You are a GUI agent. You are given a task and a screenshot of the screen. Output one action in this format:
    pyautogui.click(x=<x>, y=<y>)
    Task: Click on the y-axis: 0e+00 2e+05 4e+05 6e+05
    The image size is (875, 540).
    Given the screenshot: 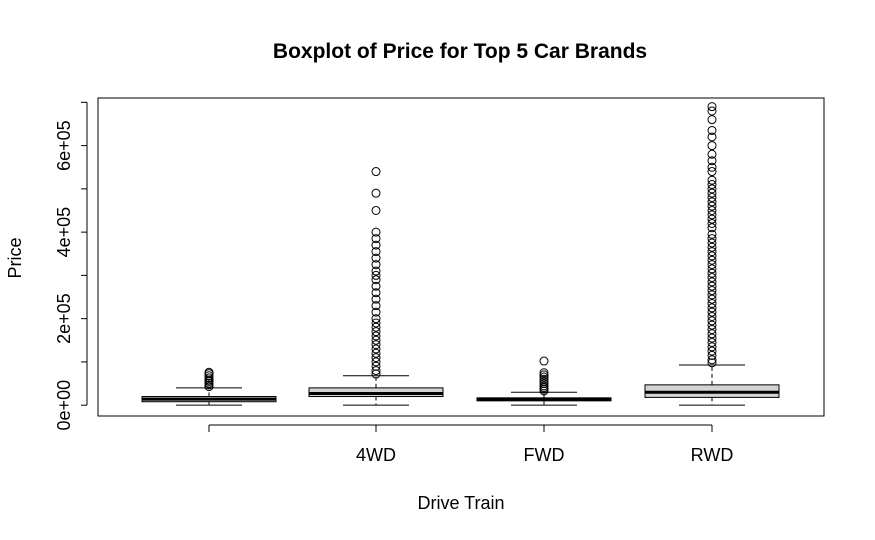 What is the action you would take?
    pyautogui.click(x=71, y=266)
    